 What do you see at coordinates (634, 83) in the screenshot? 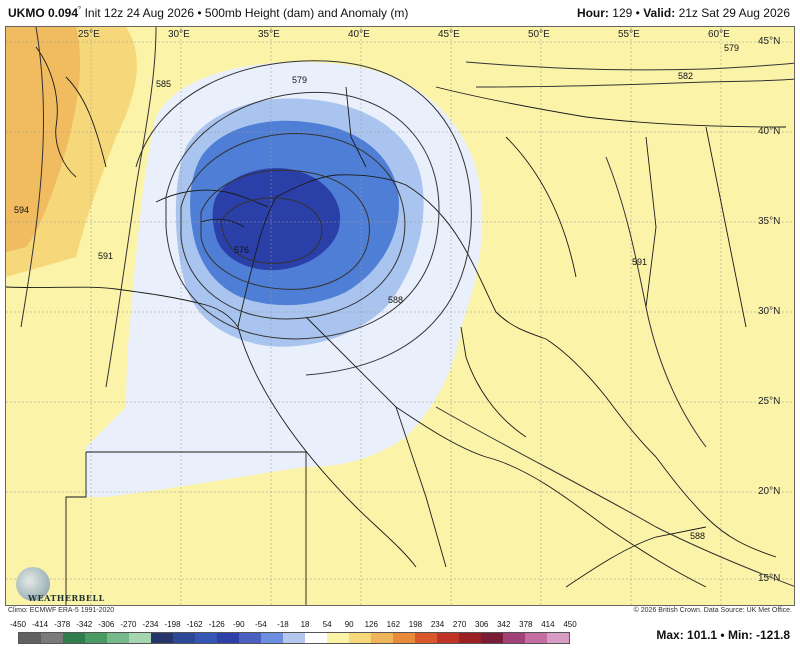
I see `contour-582-north` at bounding box center [634, 83].